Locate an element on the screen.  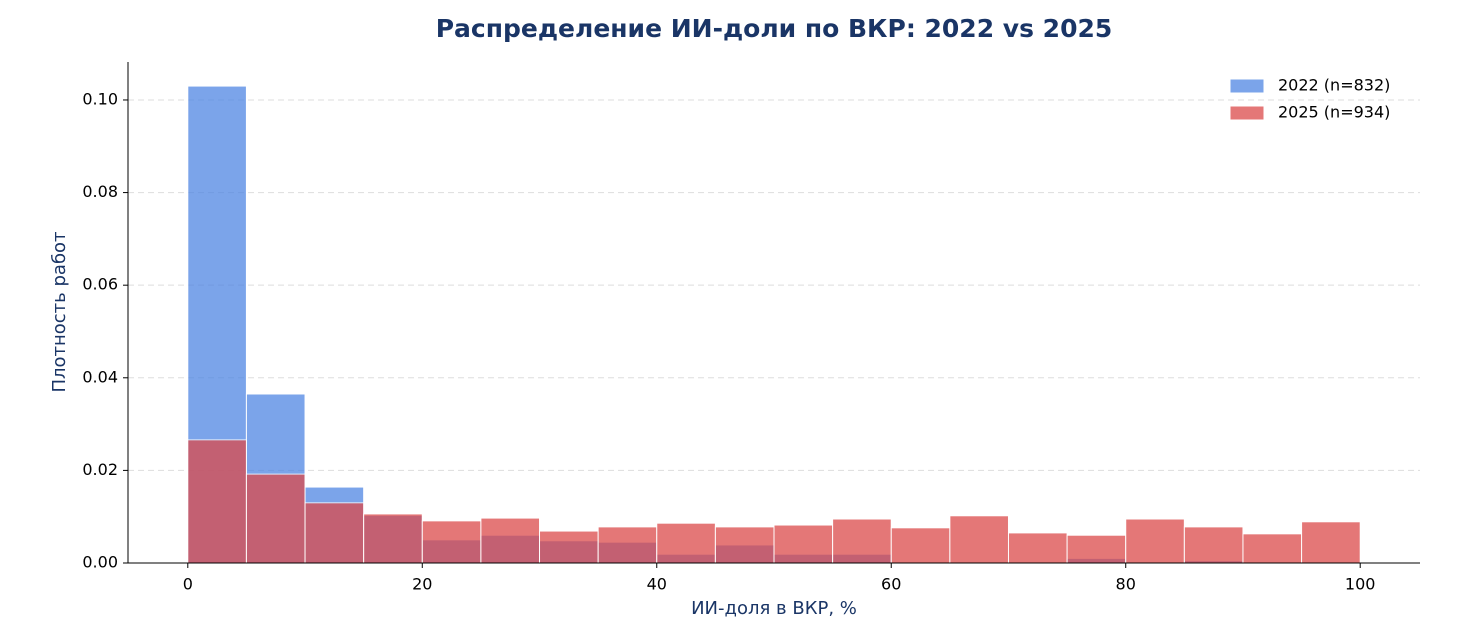
legend-label: 2025 (n=934) is located at coordinates (1334, 112).